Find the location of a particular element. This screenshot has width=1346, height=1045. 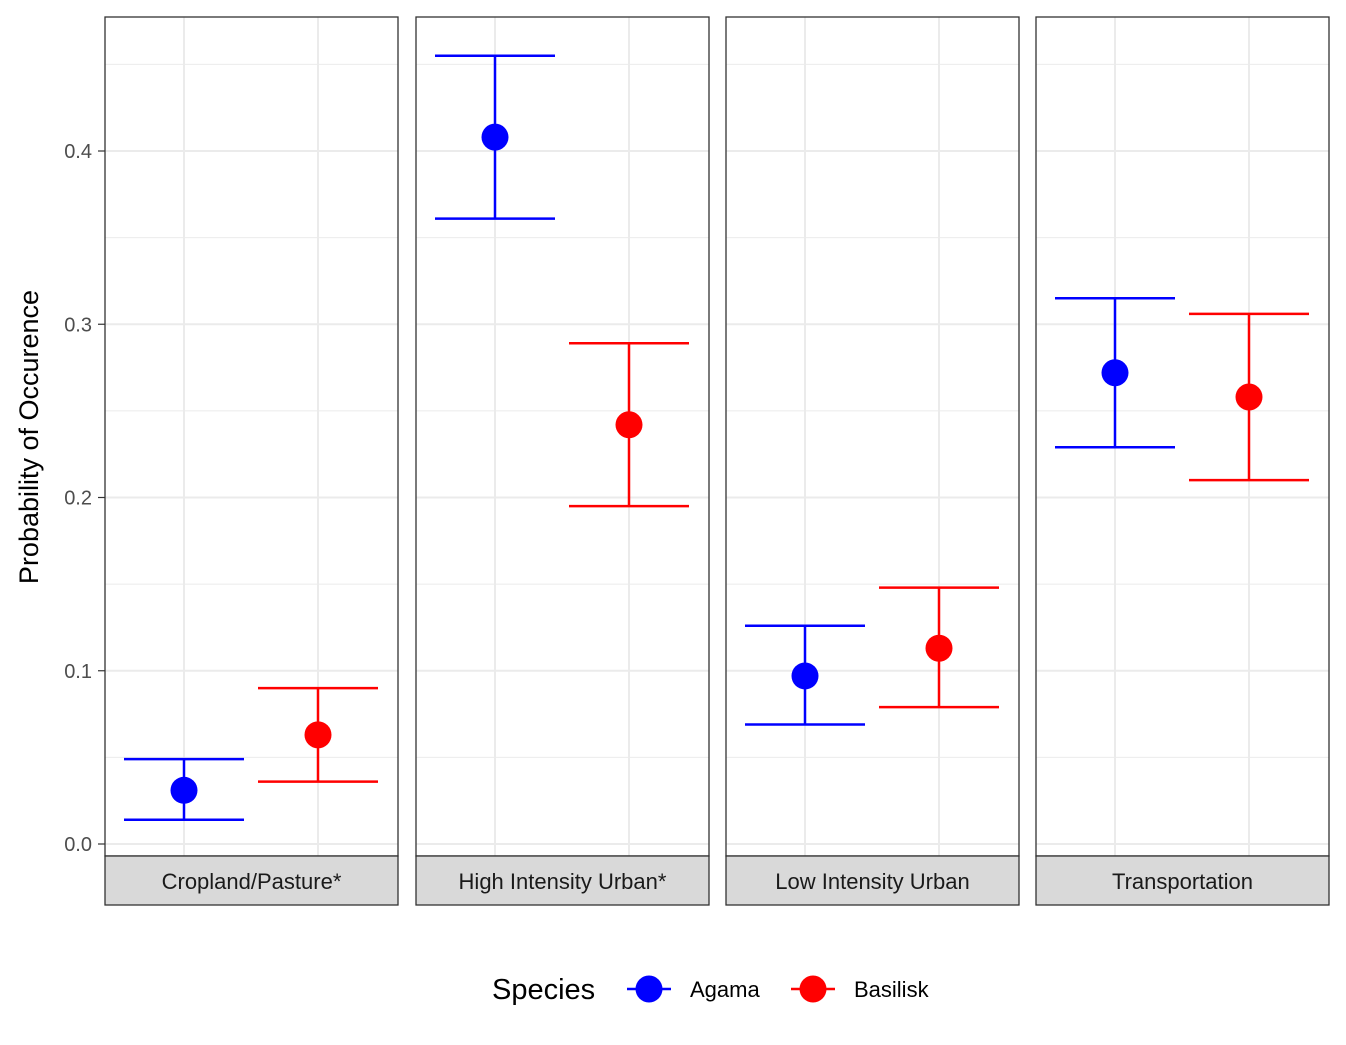

legend-item-agama: Agama is located at coordinates (693, 989).